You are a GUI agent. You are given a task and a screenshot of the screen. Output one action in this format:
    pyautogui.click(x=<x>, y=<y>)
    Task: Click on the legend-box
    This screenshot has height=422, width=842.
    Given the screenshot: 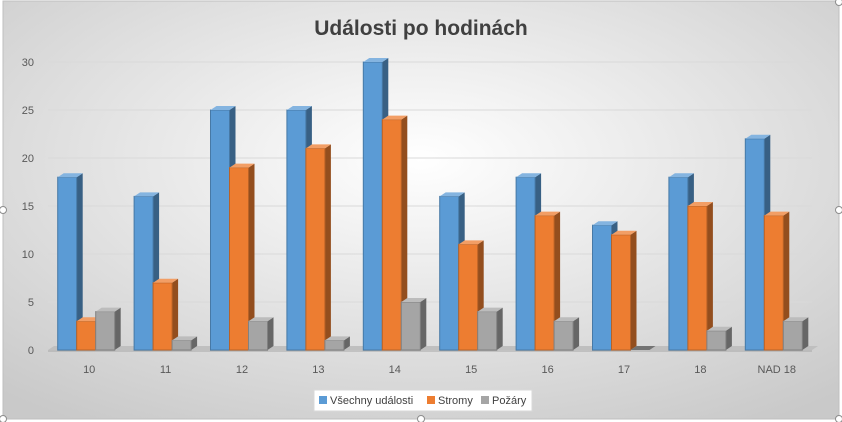 What is the action you would take?
    pyautogui.click(x=423, y=400)
    